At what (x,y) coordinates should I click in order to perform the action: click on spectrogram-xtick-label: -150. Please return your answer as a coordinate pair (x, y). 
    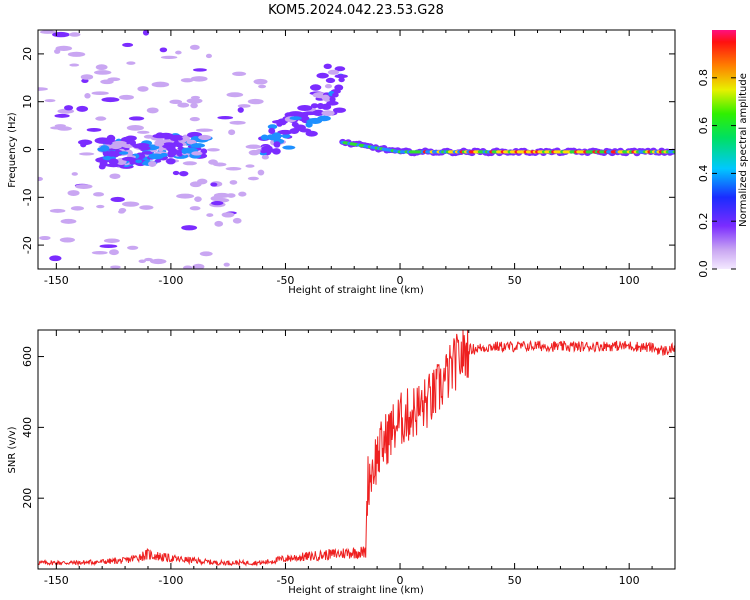
    Looking at the image, I should click on (56, 280).